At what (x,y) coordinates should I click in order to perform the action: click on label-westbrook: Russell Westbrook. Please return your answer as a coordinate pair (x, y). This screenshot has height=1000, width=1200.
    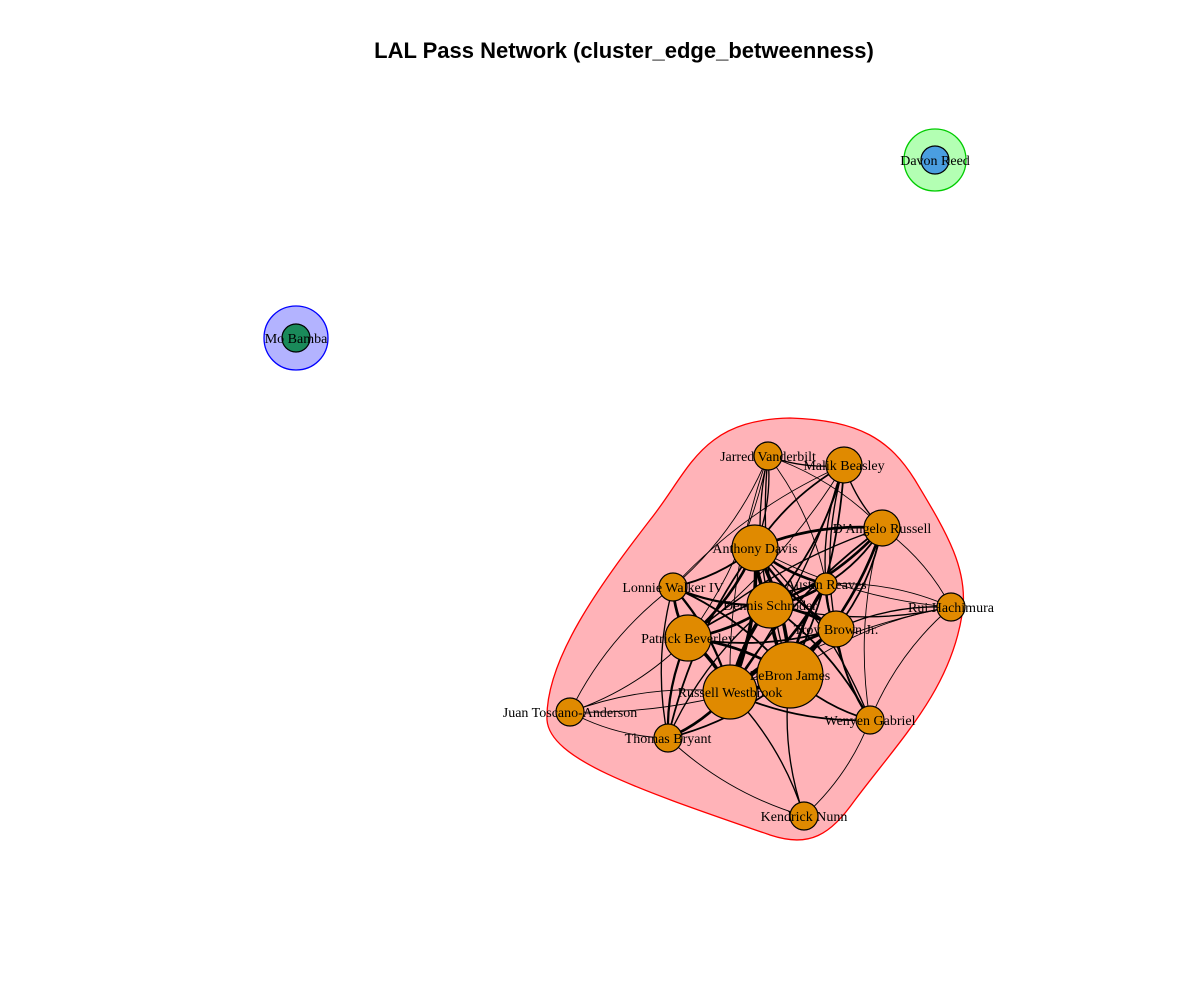
    Looking at the image, I should click on (730, 693).